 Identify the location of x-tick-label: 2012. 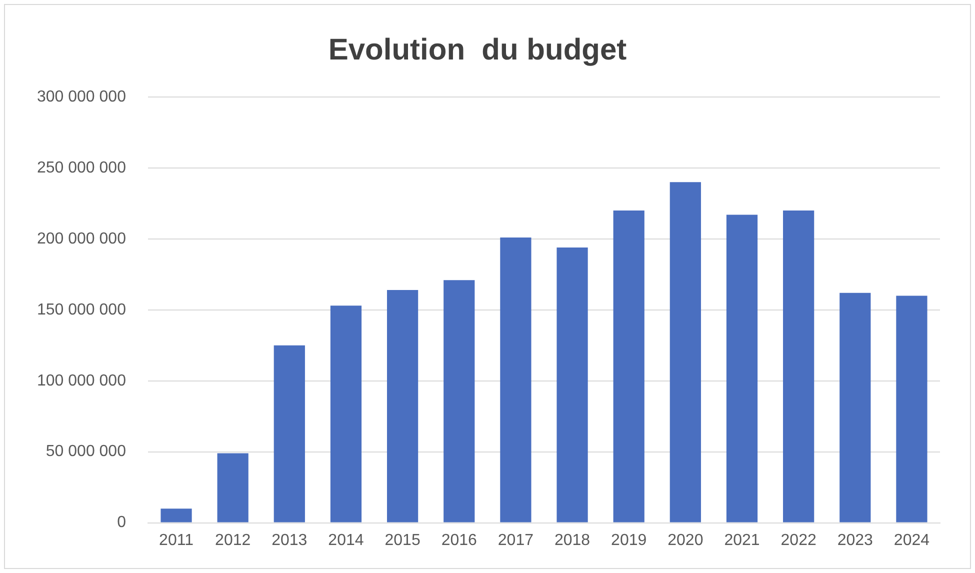
(233, 540).